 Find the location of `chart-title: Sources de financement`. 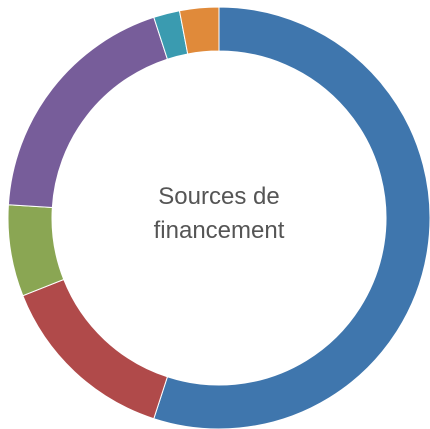

chart-title: Sources de financement is located at coordinates (219, 213).